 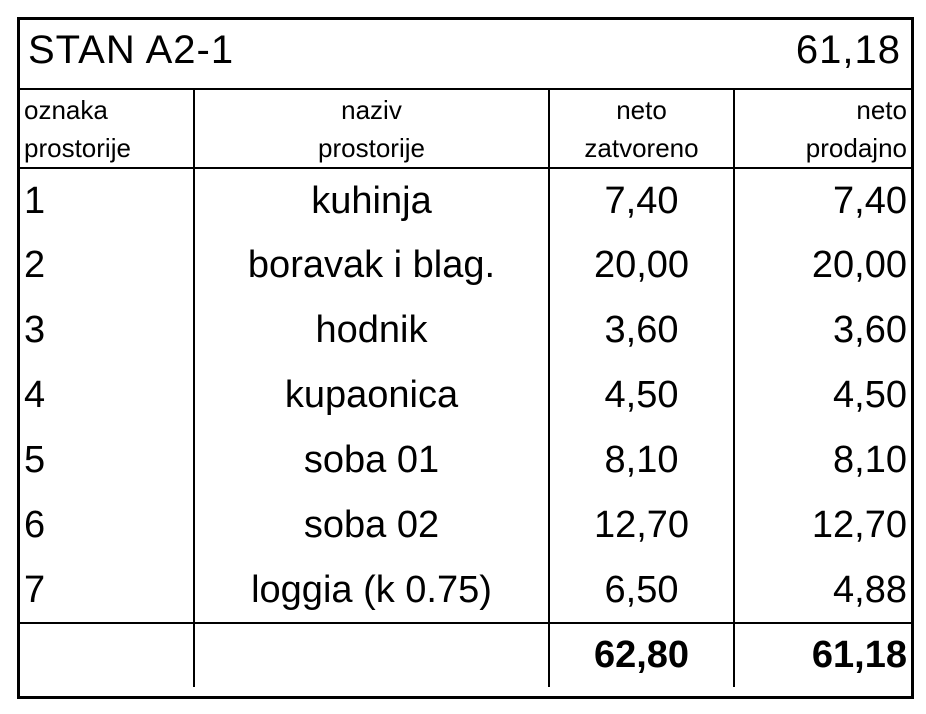 What do you see at coordinates (371, 149) in the screenshot?
I see `header-label-name-line2: prostorije` at bounding box center [371, 149].